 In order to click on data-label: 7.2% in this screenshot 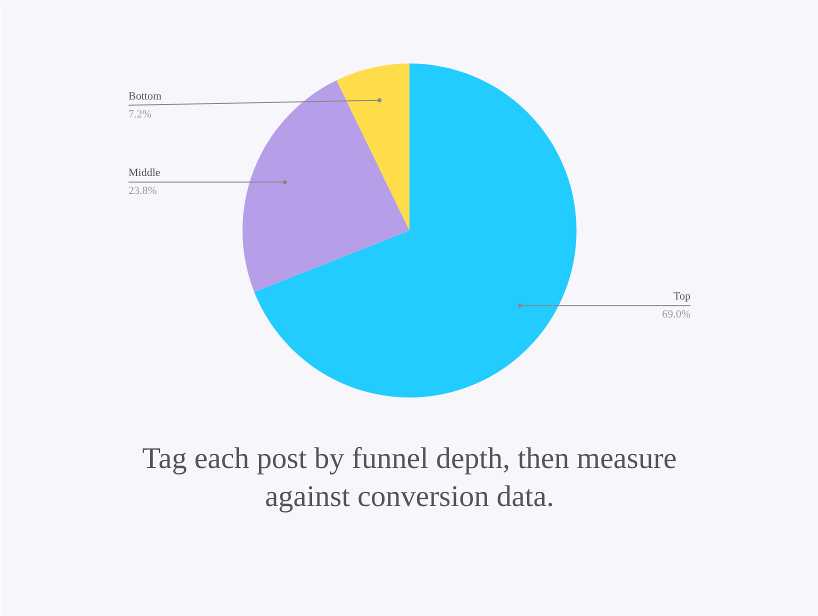, I will do `click(140, 114)`.